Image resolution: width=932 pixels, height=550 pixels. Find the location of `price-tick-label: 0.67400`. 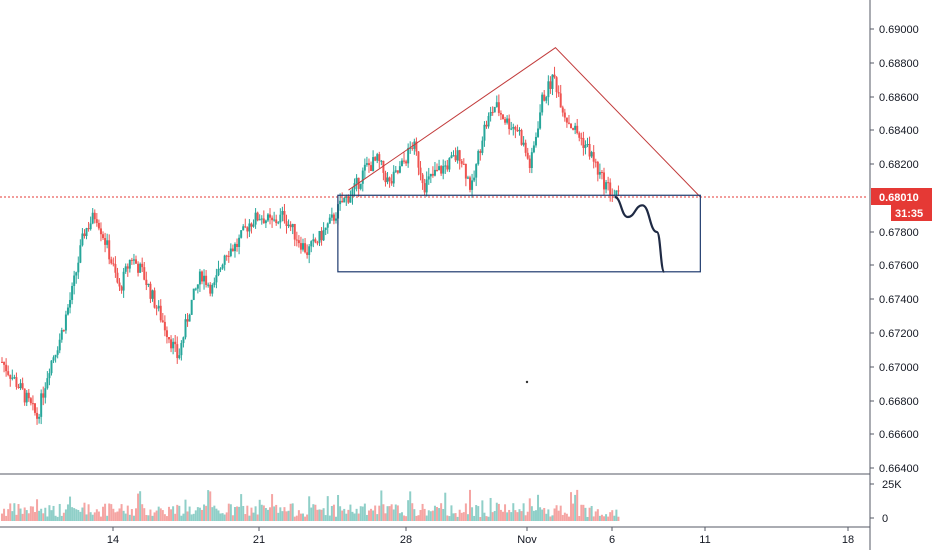

price-tick-label: 0.67400 is located at coordinates (899, 300).